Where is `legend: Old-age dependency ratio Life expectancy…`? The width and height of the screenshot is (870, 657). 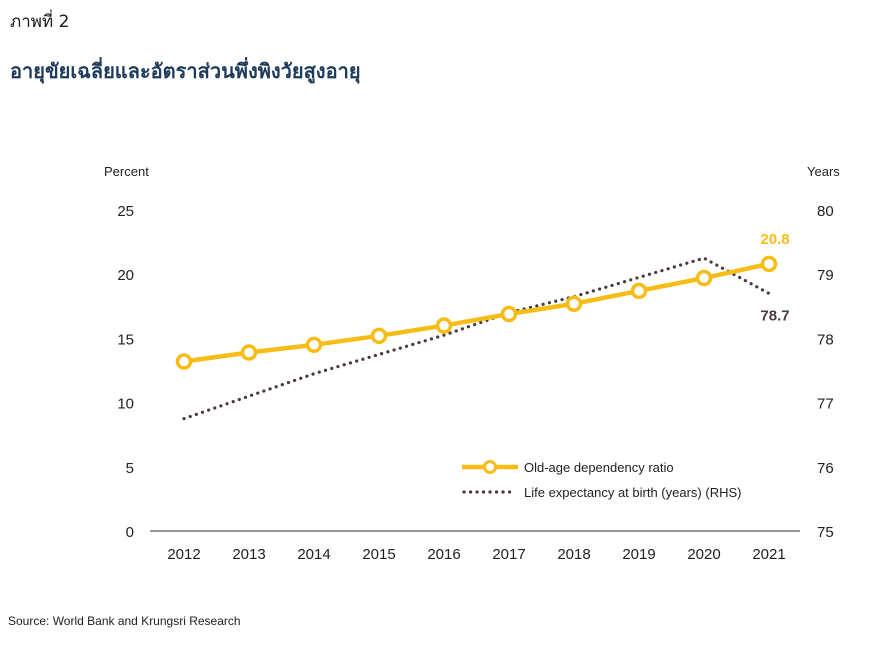 legend: Old-age dependency ratio Life expectancy… is located at coordinates (601, 480).